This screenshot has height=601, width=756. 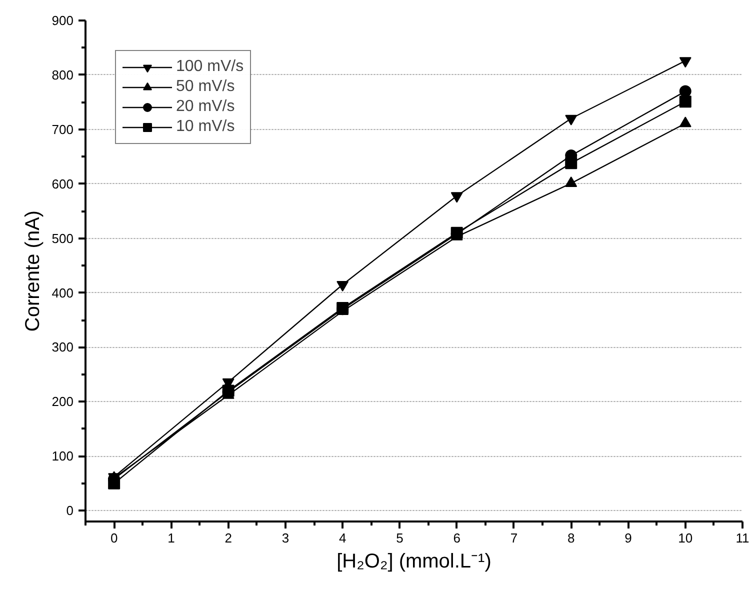 What do you see at coordinates (514, 538) in the screenshot?
I see `x-tick-label: 7` at bounding box center [514, 538].